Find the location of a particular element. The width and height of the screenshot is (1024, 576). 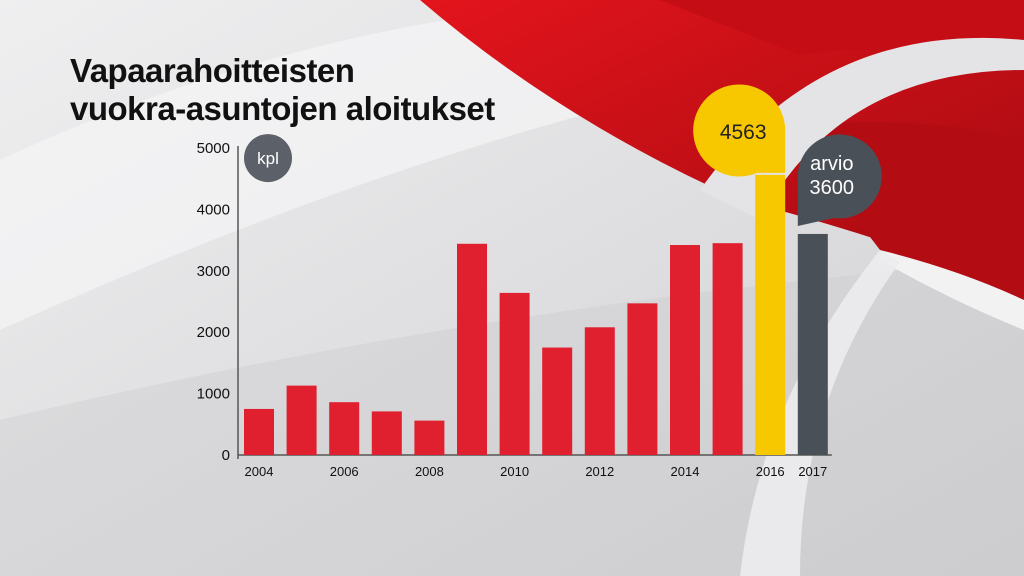

chart-title-line-2: vuokra-asuntojen aloitukset is located at coordinates (282, 108).